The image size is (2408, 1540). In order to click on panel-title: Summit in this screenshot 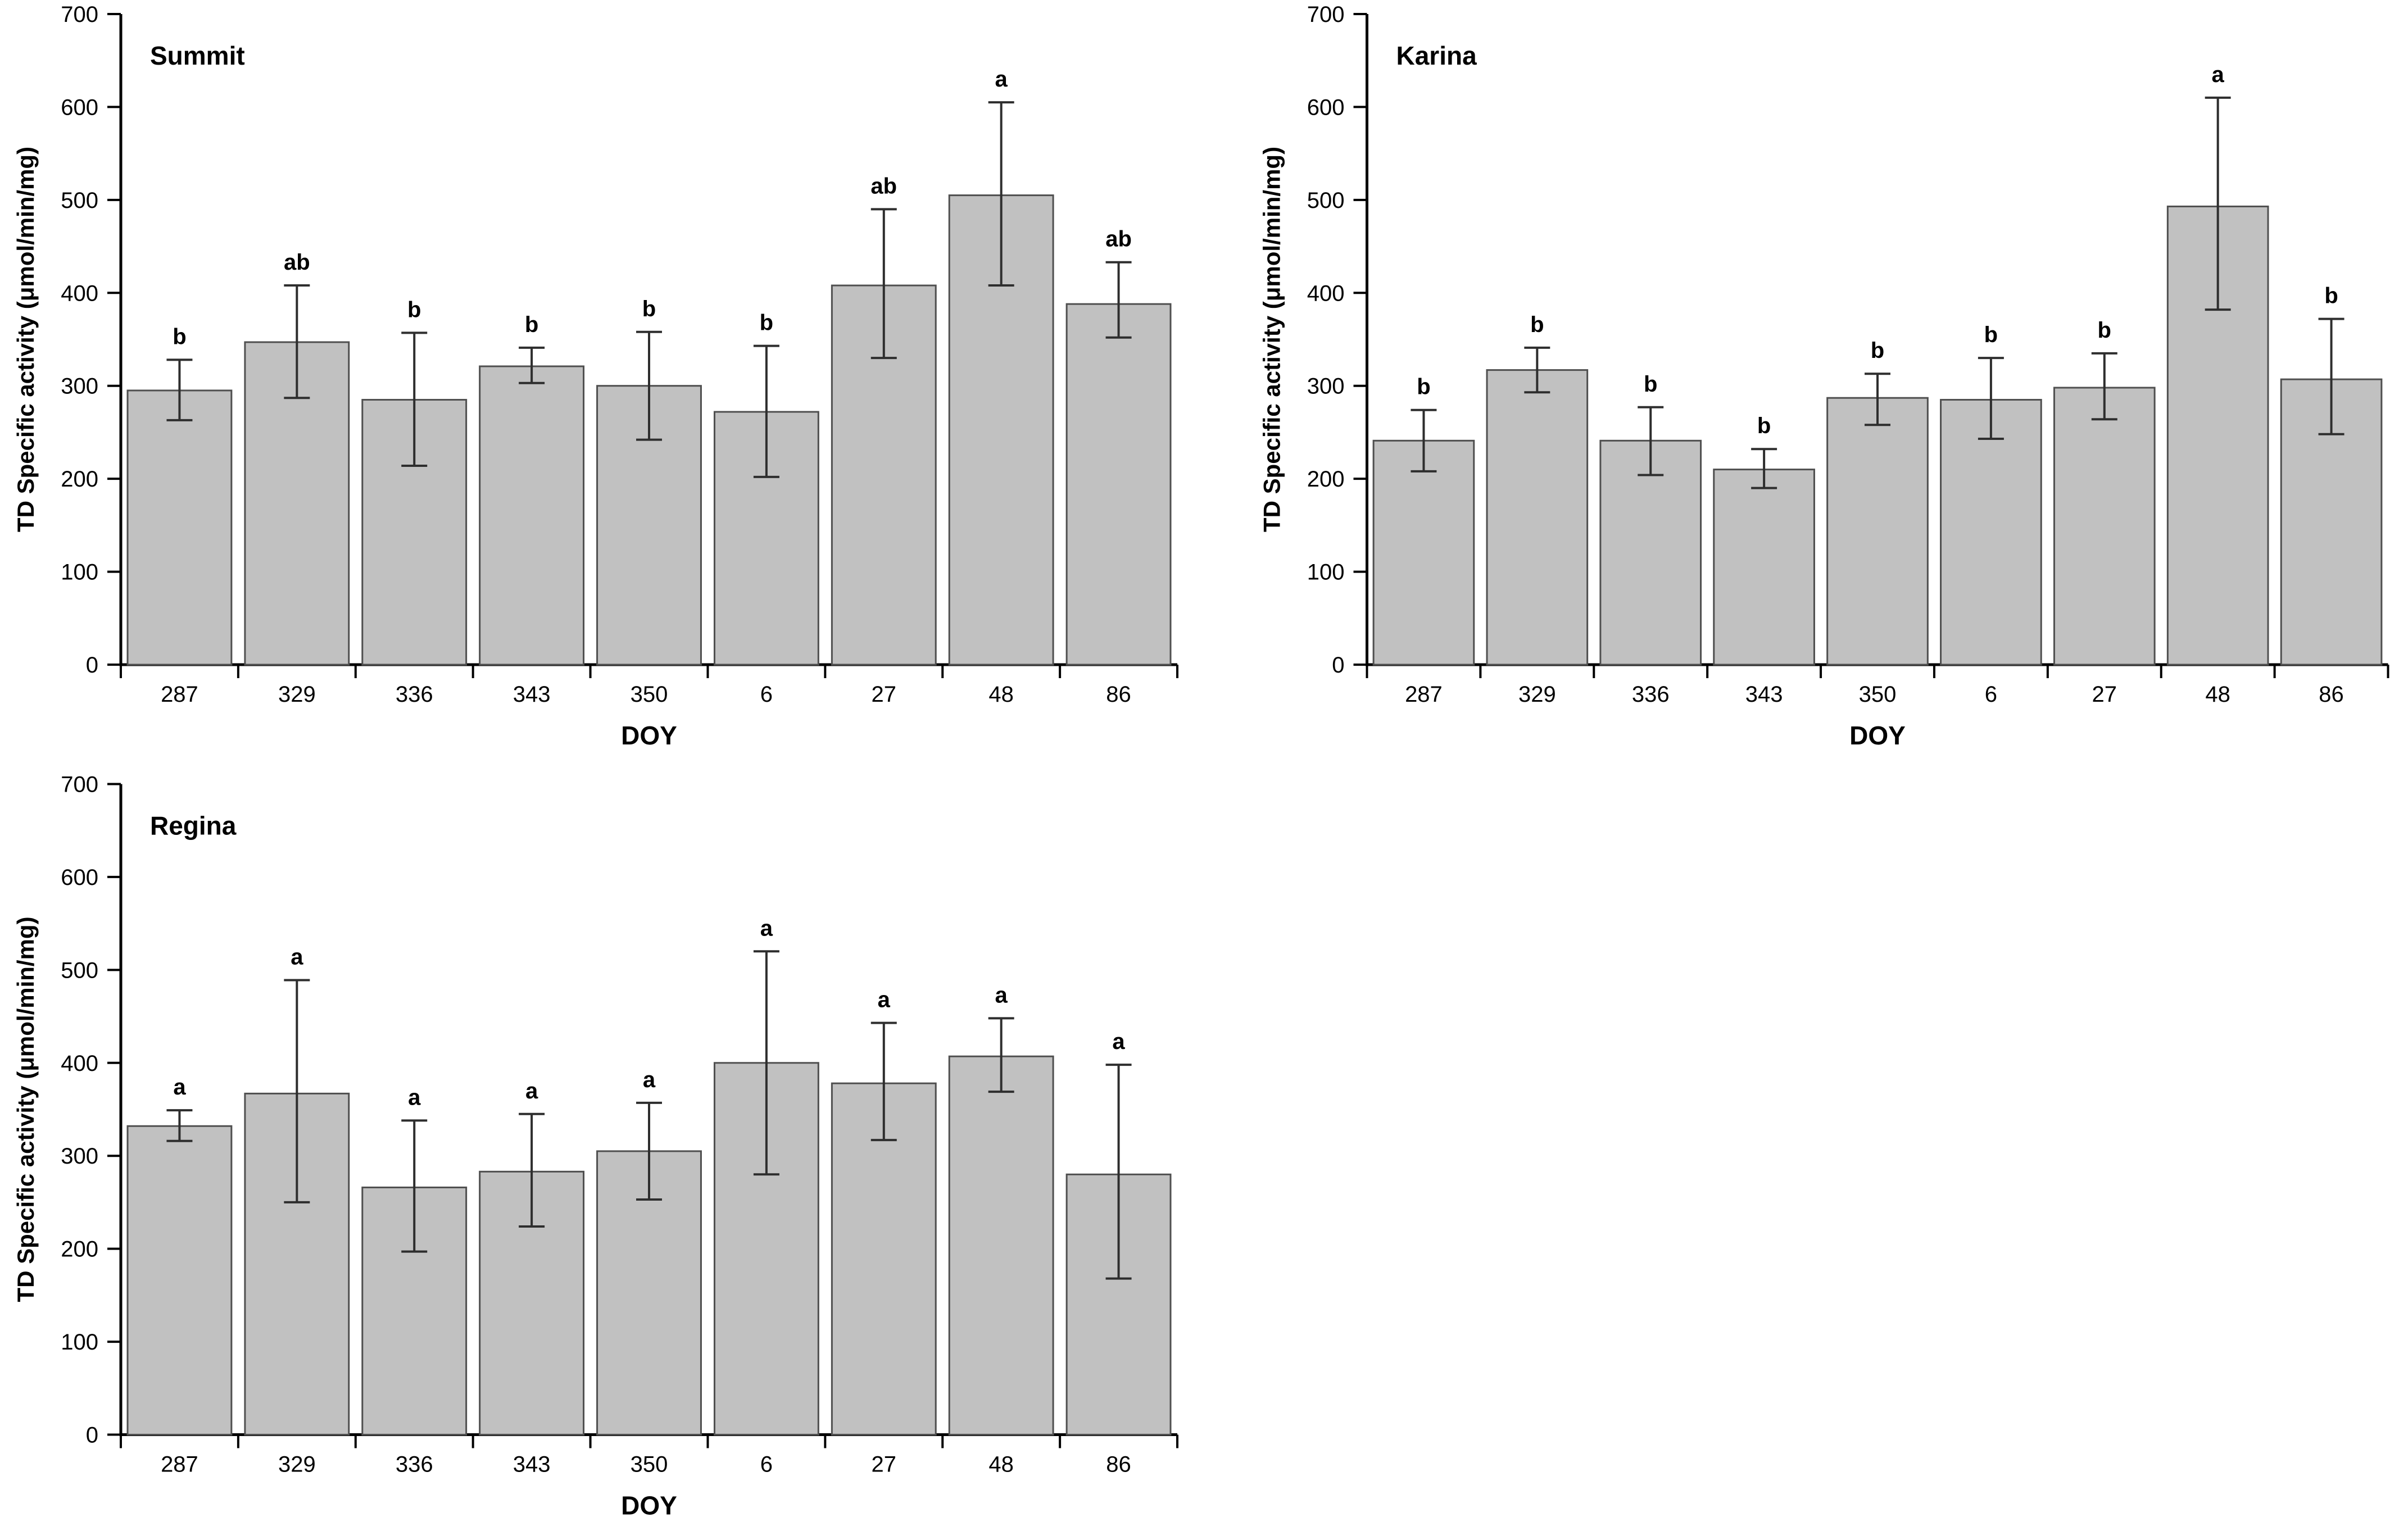, I will do `click(197, 55)`.